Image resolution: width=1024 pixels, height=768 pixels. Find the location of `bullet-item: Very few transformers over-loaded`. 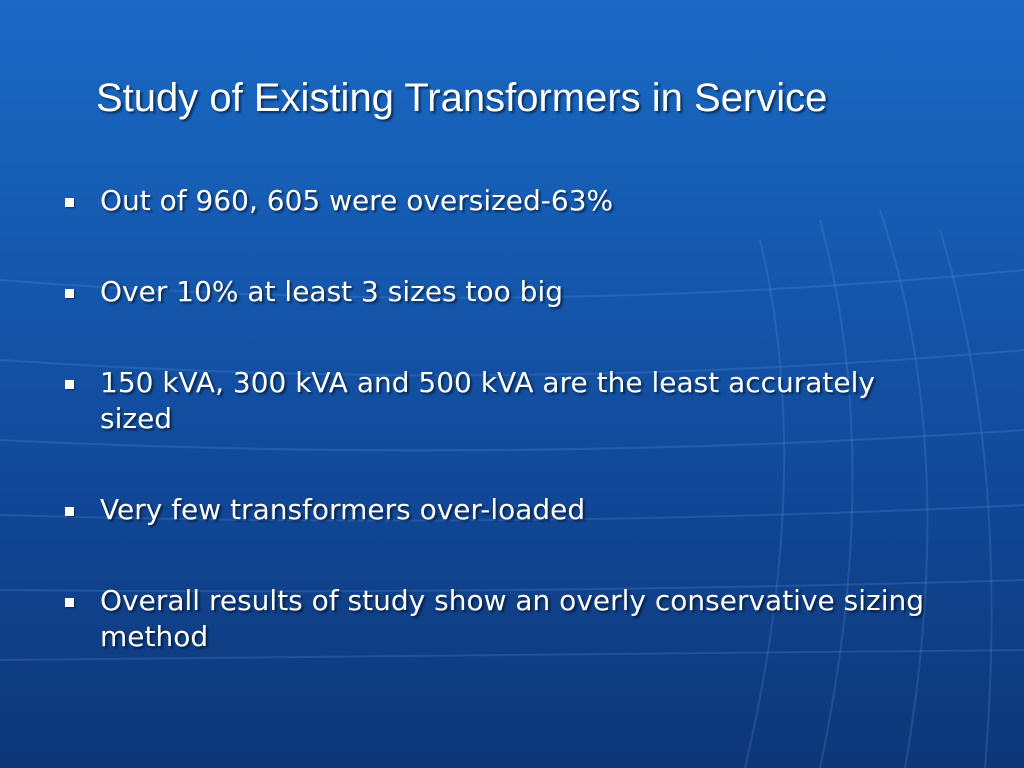

bullet-item: Very few transformers over-loaded is located at coordinates (500, 510).